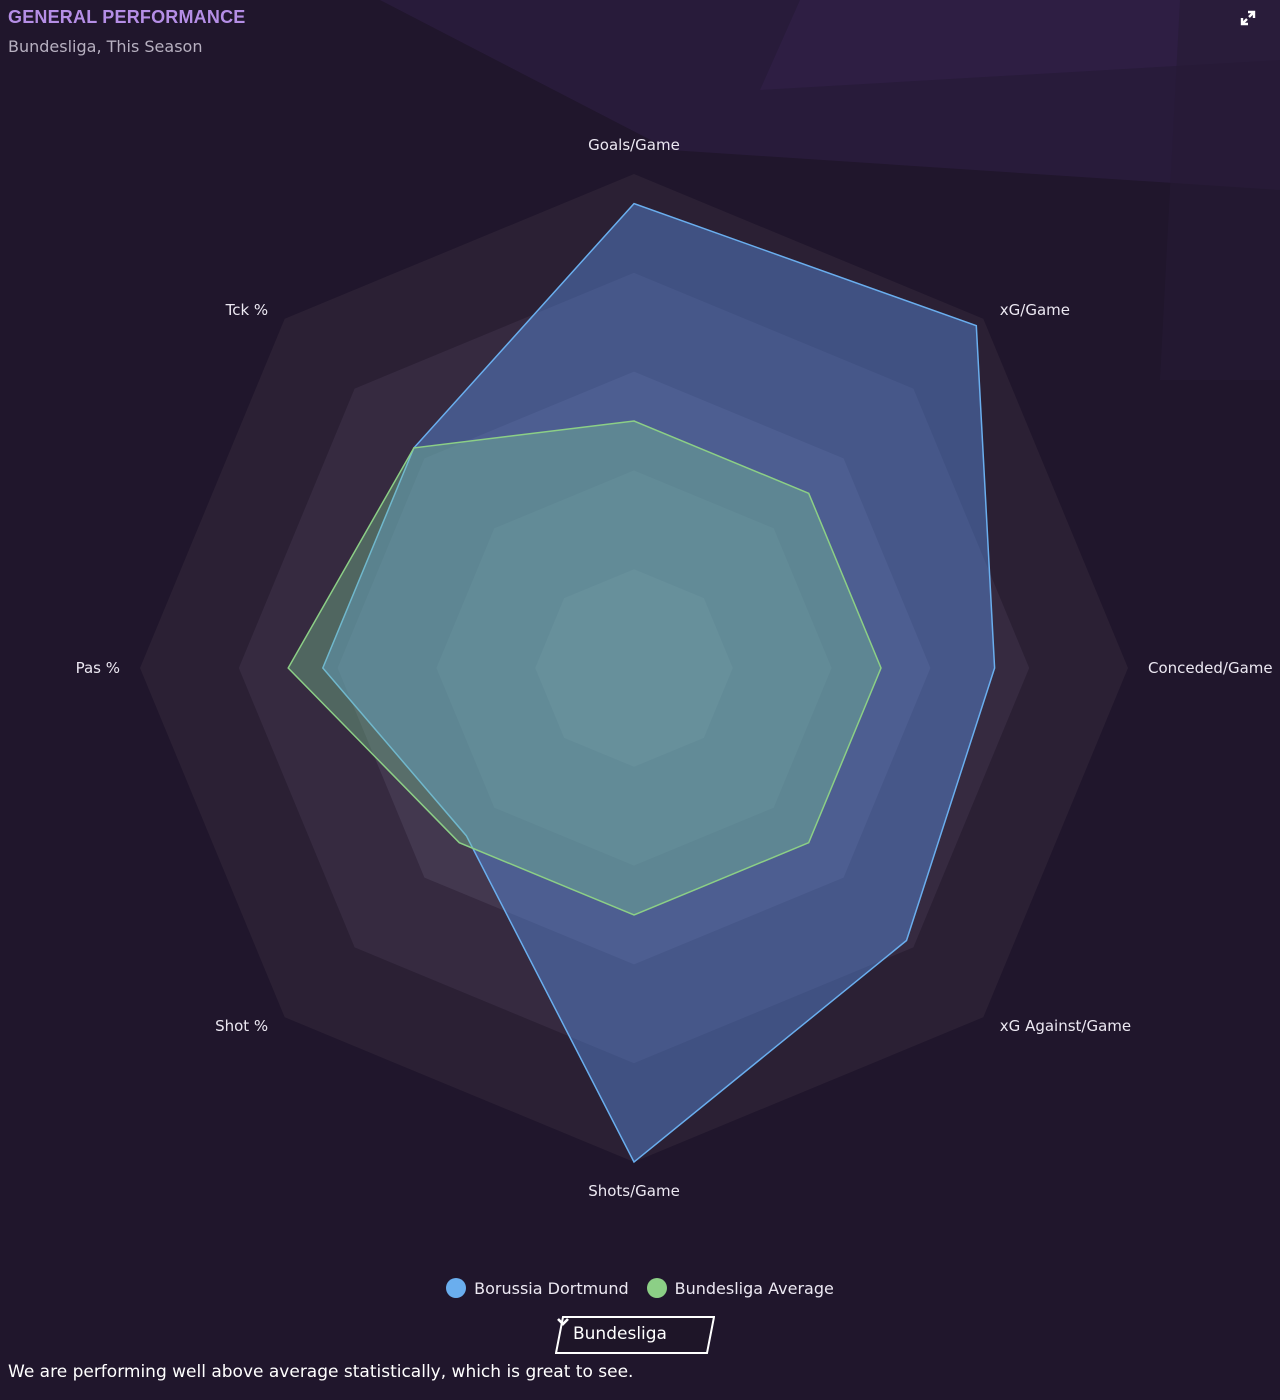 The width and height of the screenshot is (1280, 1400). Describe the element at coordinates (456, 1288) in the screenshot. I see `legend-swatch-dortmund` at that location.